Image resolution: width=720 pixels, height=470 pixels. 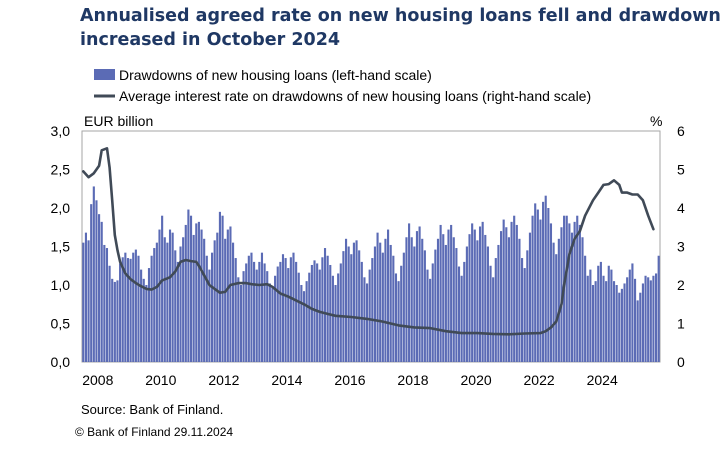 I want to click on left-tick-label: 0,5, so click(x=61, y=324).